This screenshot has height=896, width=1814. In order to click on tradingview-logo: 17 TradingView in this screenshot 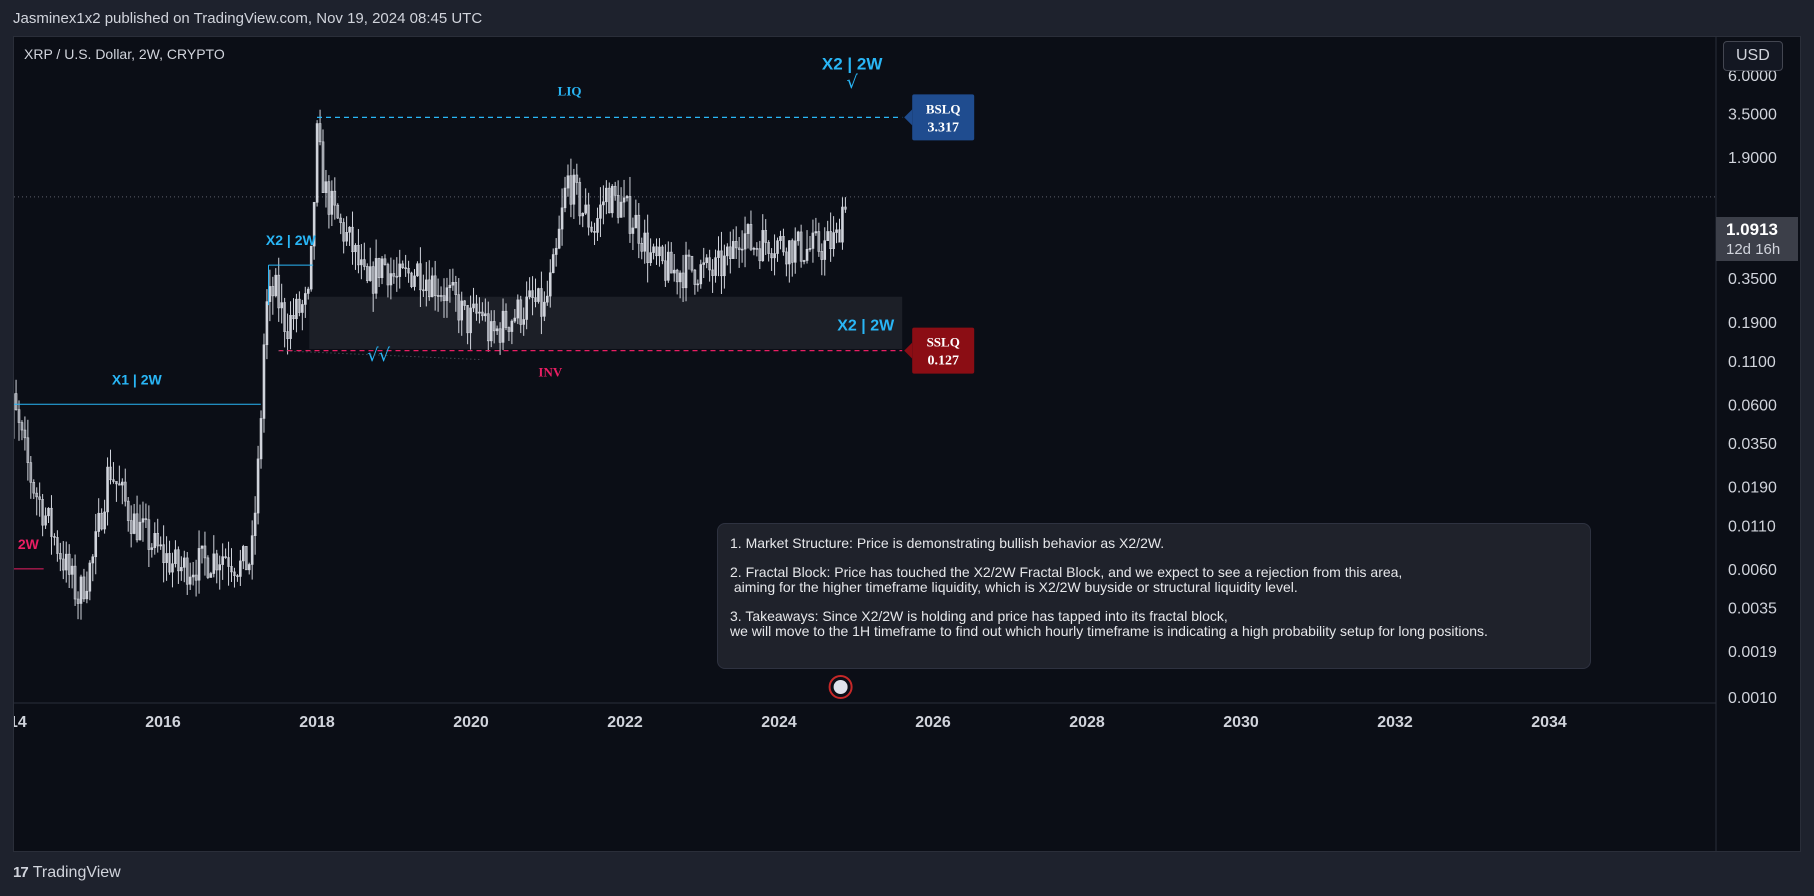, I will do `click(67, 873)`.